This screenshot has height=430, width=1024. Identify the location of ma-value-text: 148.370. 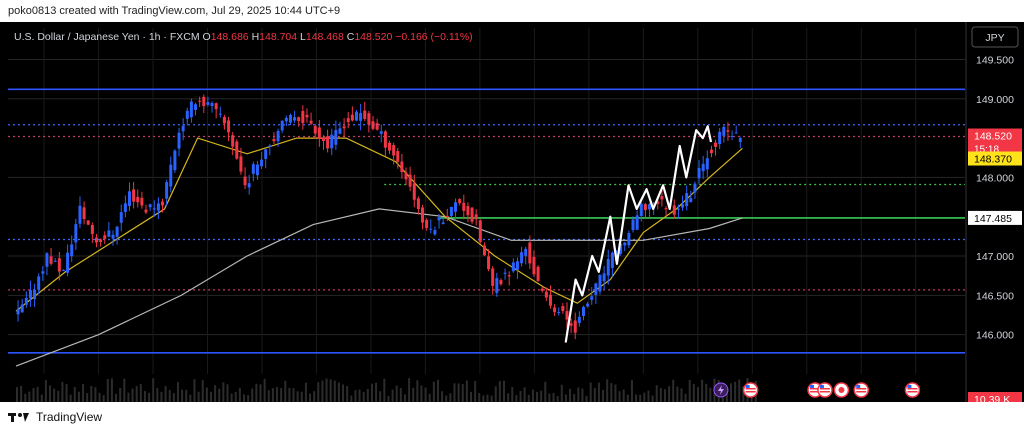
(993, 160).